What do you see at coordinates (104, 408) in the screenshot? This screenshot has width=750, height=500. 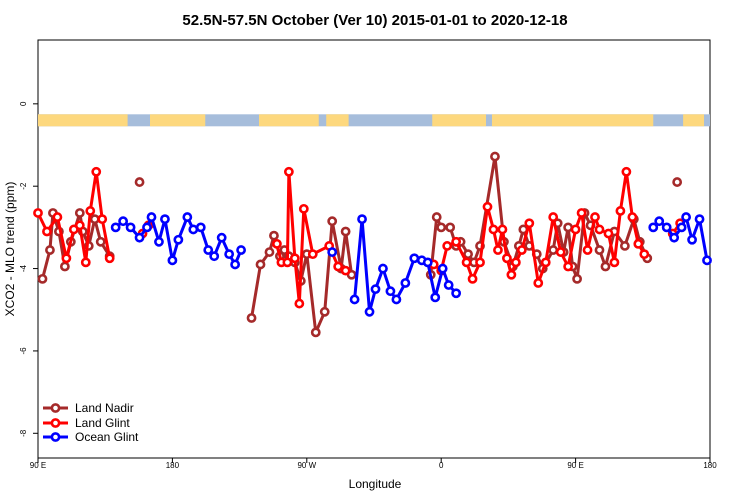 I see `legend-label-land-nadir: Land Nadir` at bounding box center [104, 408].